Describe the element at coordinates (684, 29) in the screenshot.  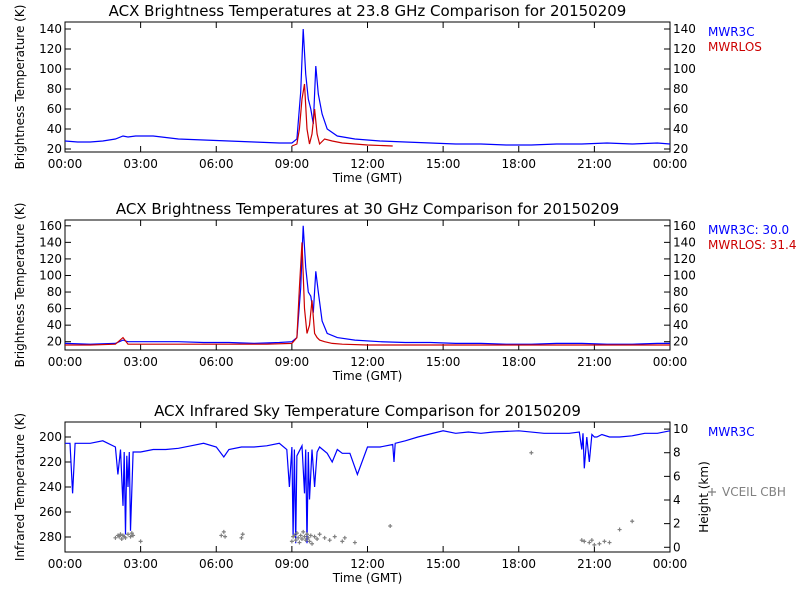
I see `y2-tick-label: 140` at that location.